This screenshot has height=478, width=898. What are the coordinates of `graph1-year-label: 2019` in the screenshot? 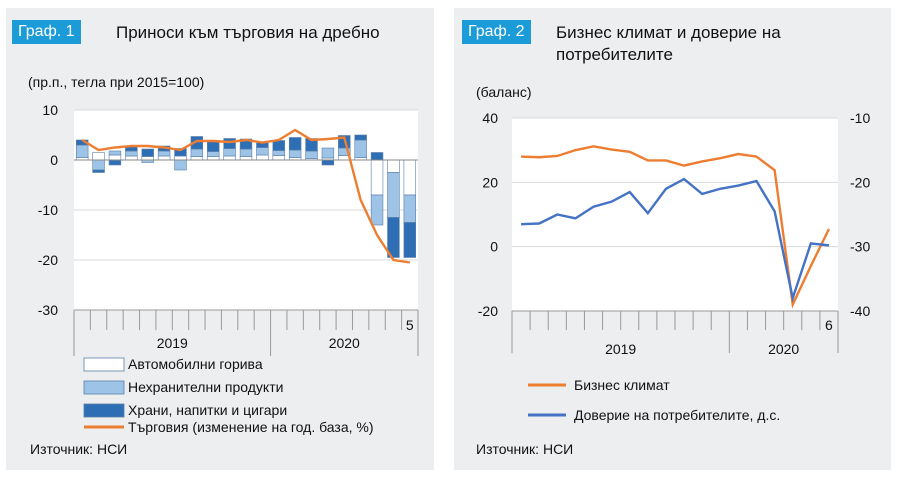 It's located at (172, 343).